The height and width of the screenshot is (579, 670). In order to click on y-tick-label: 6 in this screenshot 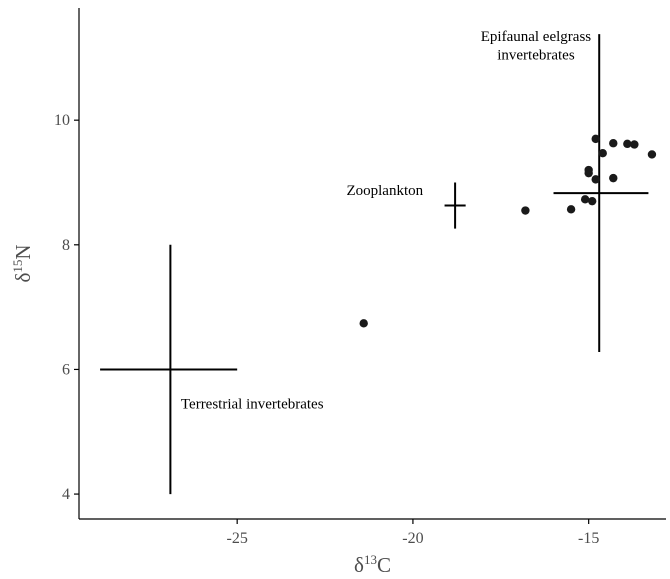, I will do `click(66, 369)`.